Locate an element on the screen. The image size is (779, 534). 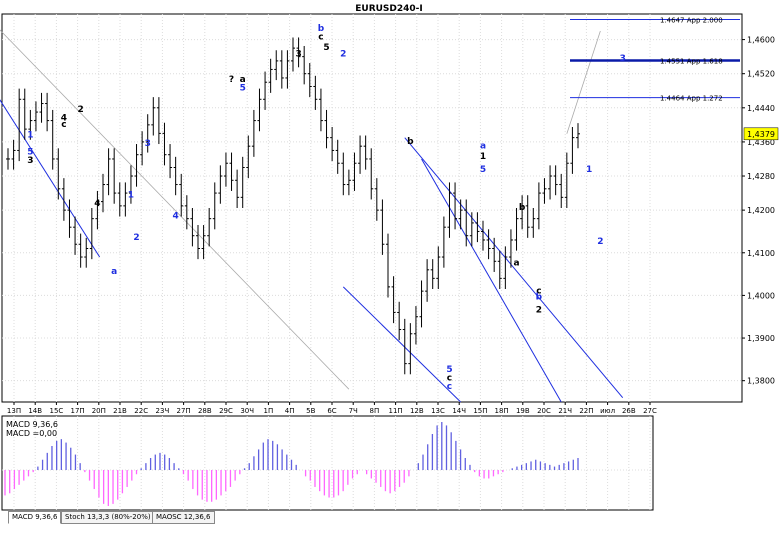
x-tick-label: 30Ч is located at coordinates (247, 411).